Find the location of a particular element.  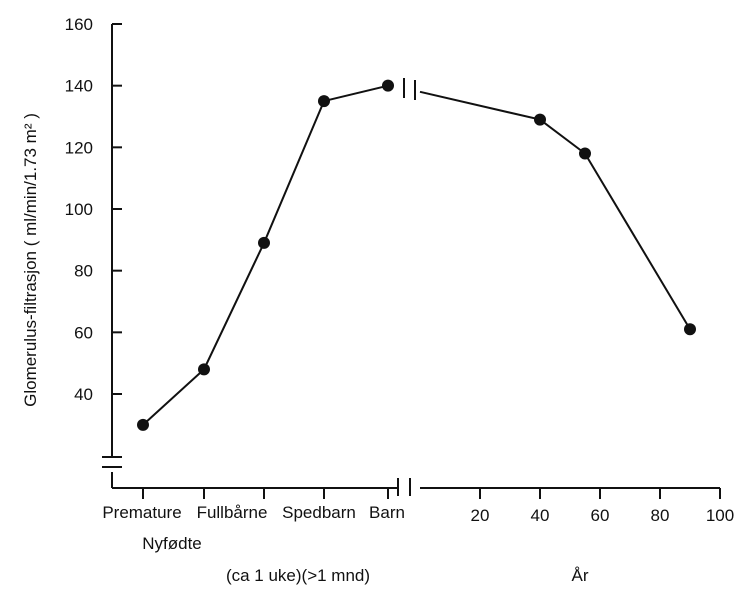

category-label-barn: Barn is located at coordinates (387, 512).